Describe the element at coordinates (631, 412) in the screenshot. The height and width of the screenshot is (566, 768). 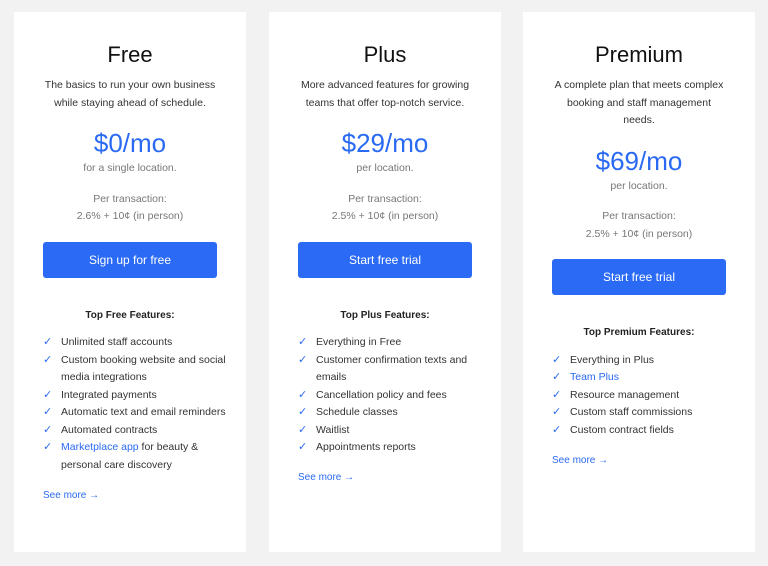
I see `feature-text: Custom staff commissions` at that location.